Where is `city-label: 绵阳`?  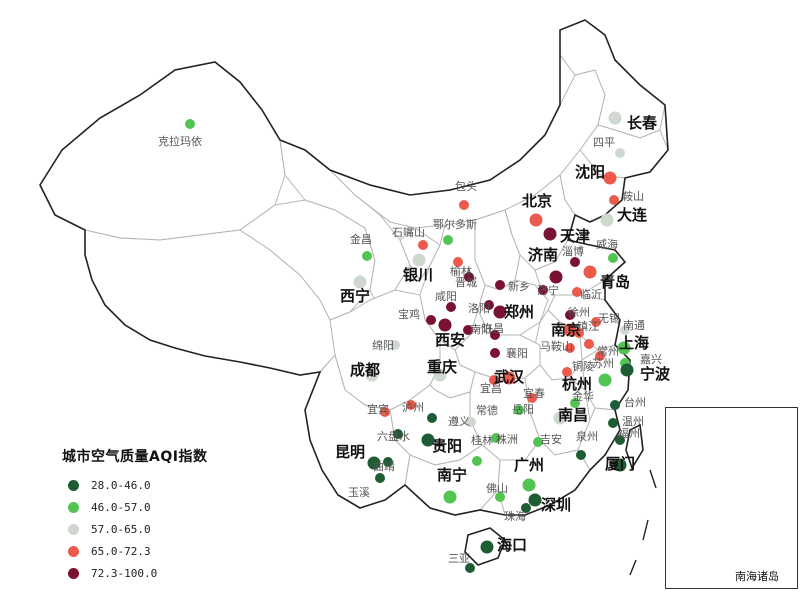 city-label: 绵阳 is located at coordinates (383, 345).